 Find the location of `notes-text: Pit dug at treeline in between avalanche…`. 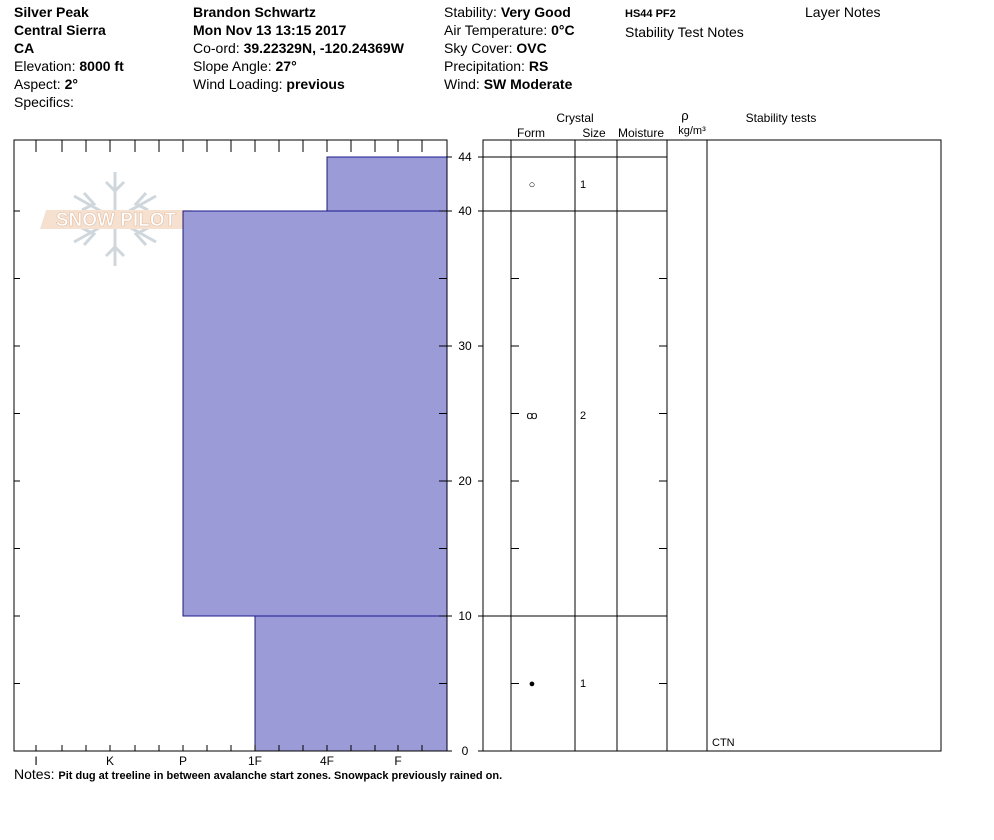

notes-text: Pit dug at treeline in between avalanche… is located at coordinates (280, 776).